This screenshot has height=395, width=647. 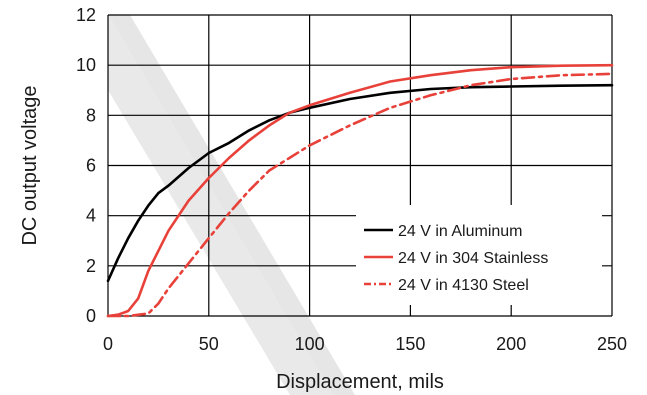 What do you see at coordinates (310, 344) in the screenshot?
I see `x-tick-label: 100` at bounding box center [310, 344].